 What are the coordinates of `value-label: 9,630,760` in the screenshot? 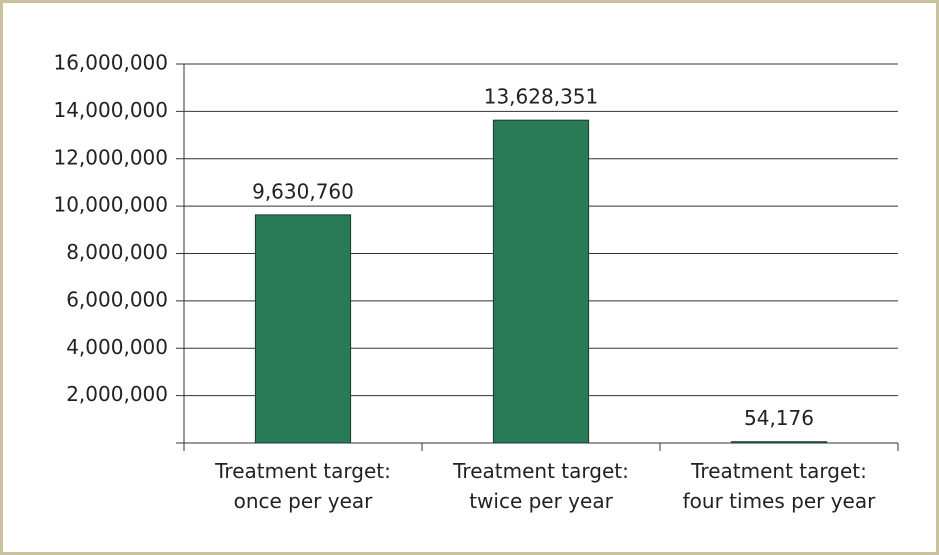 It's located at (303, 191).